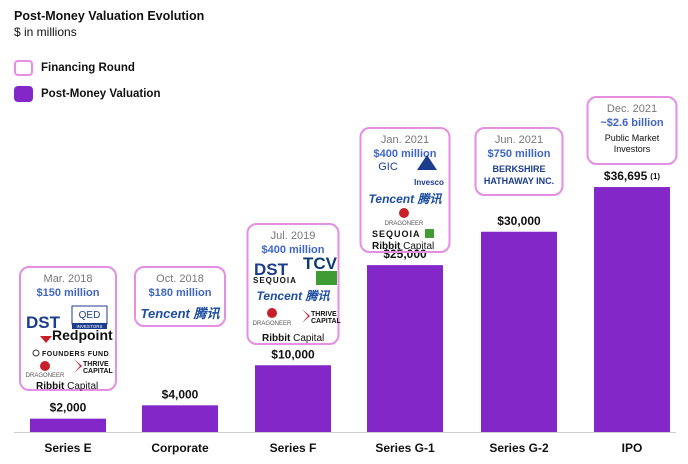 This screenshot has width=688, height=464. Describe the element at coordinates (293, 354) in the screenshot. I see `value-label: $10,000` at that location.